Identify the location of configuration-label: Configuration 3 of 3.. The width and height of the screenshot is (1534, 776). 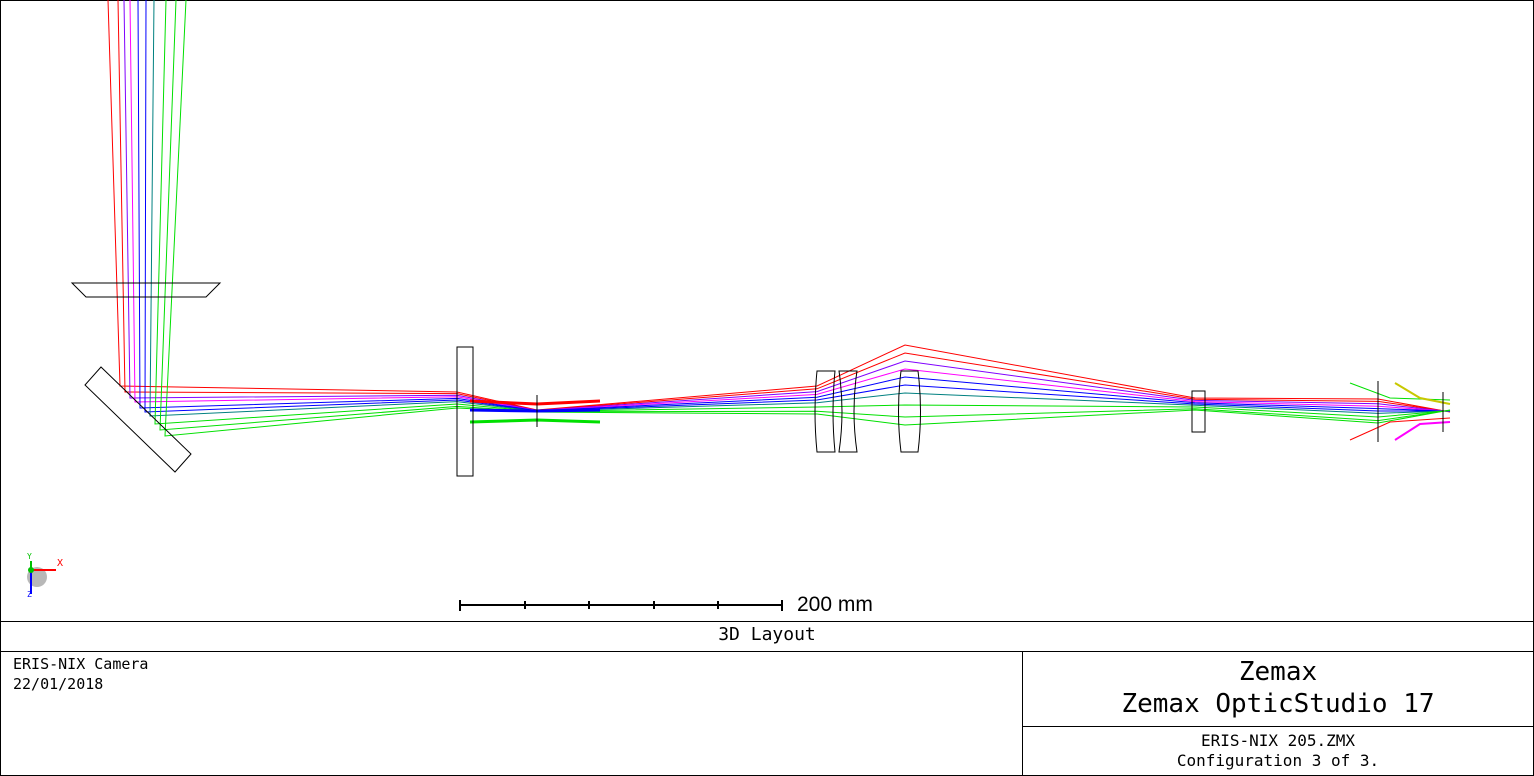
(1278, 760).